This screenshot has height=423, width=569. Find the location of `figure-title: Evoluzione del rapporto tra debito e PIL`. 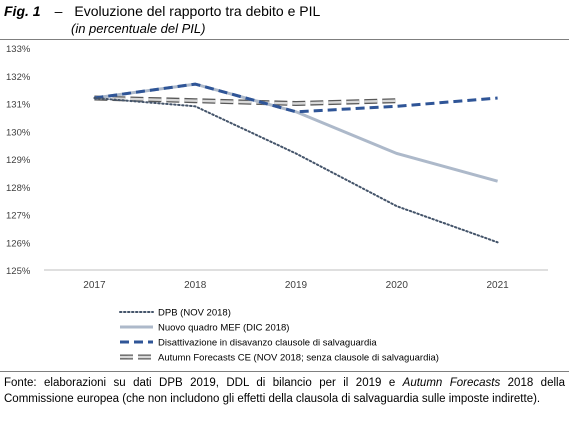

figure-title: Evoluzione del rapporto tra debito e PIL is located at coordinates (197, 11).